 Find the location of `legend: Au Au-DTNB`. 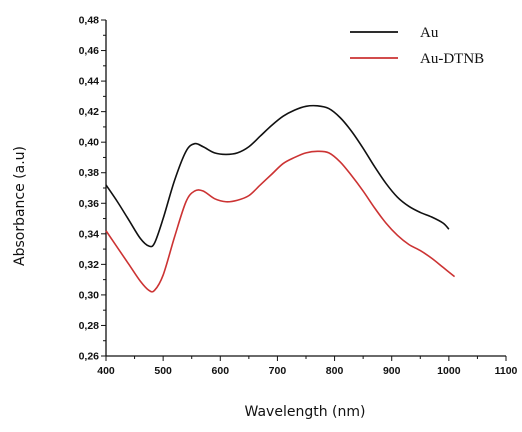

legend: Au Au-DTNB is located at coordinates (417, 46).